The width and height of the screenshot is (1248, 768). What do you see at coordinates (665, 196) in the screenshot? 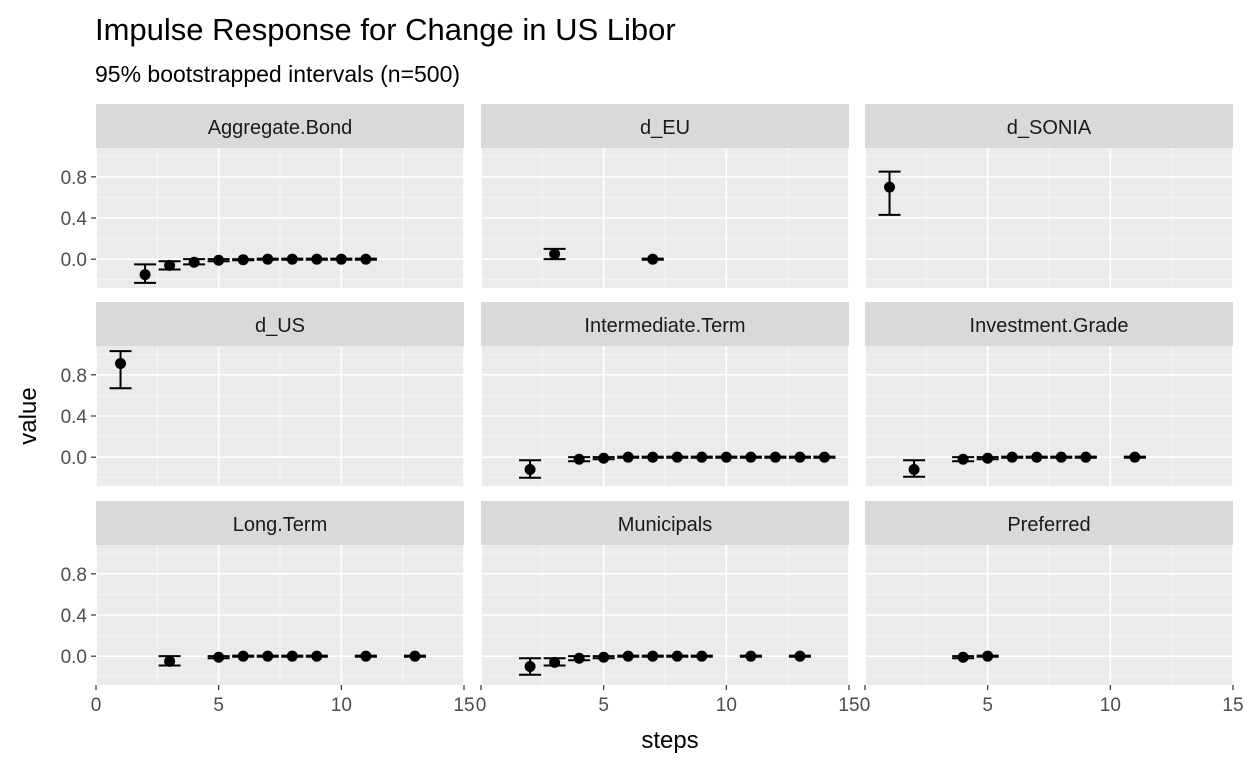
I see `facet-panel: d_EU` at bounding box center [665, 196].